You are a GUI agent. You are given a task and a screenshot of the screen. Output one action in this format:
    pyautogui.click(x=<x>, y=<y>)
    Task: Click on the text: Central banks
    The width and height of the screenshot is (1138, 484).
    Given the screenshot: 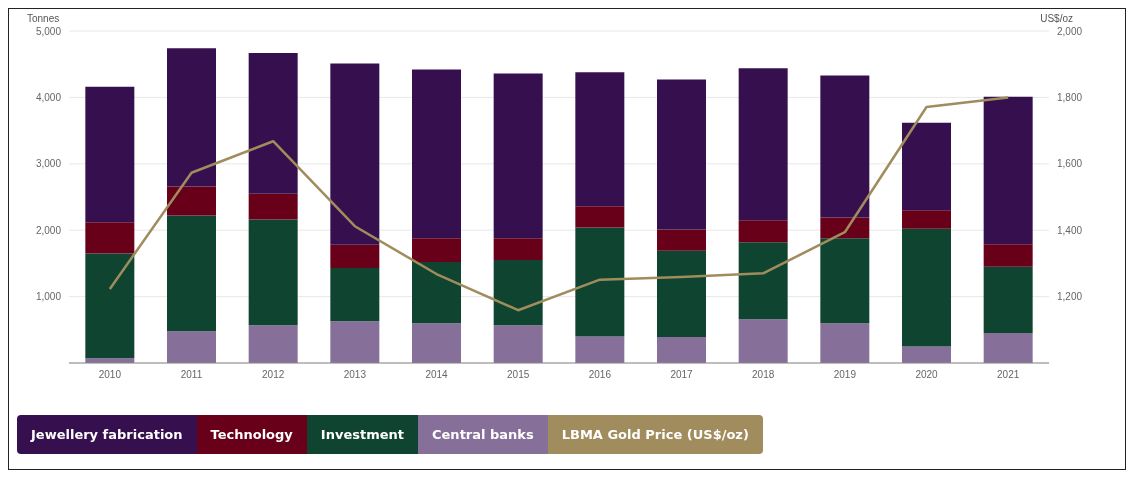 What is the action you would take?
    pyautogui.click(x=483, y=434)
    